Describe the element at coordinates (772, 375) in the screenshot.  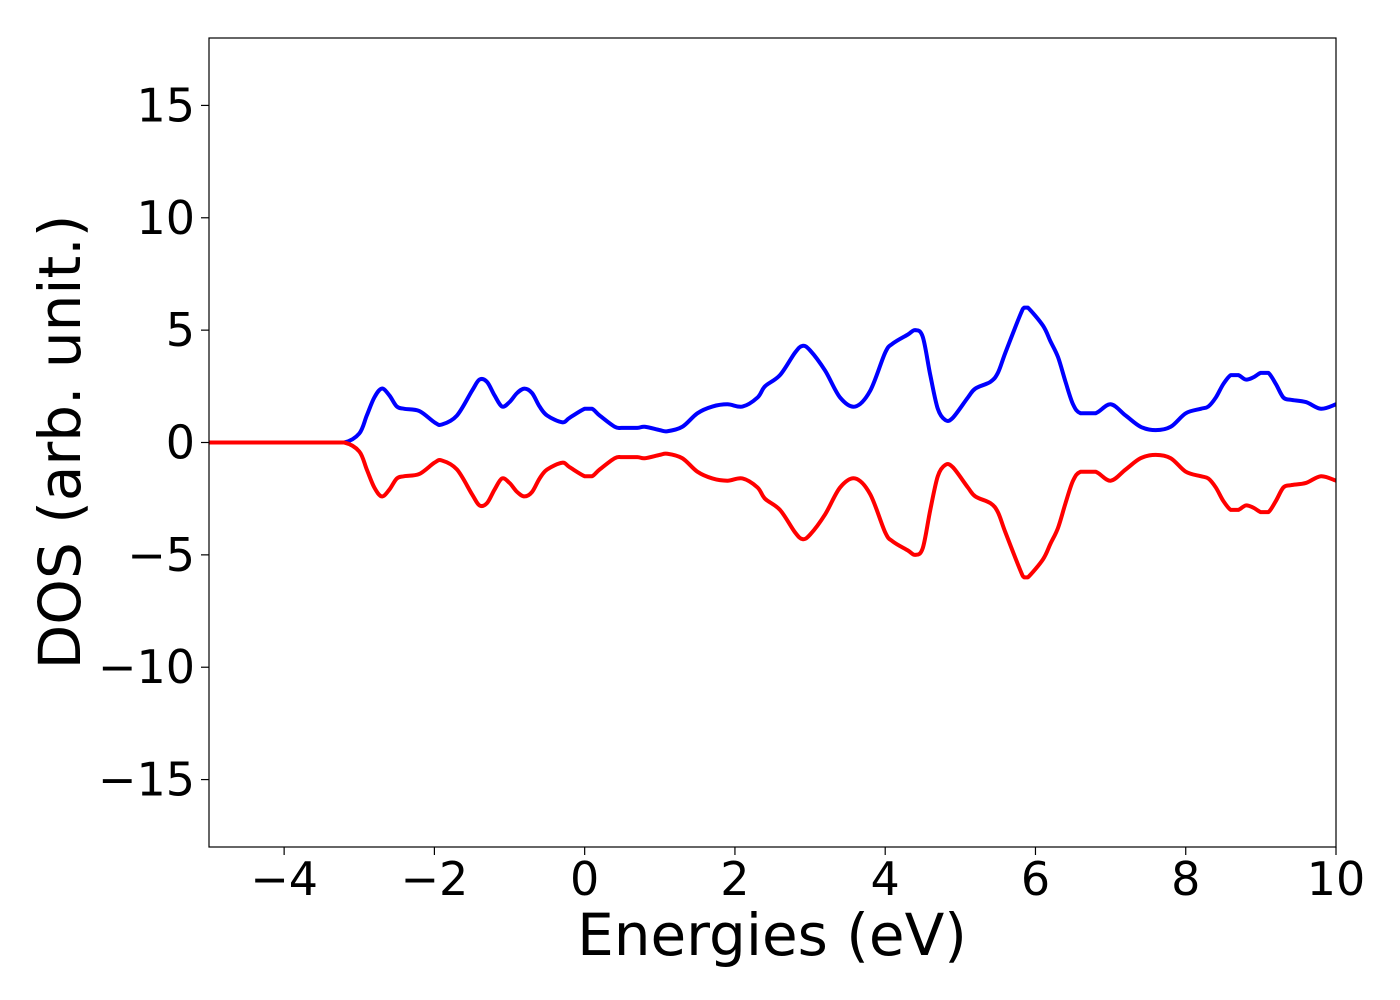
I see `spin-up-dos-line` at that location.